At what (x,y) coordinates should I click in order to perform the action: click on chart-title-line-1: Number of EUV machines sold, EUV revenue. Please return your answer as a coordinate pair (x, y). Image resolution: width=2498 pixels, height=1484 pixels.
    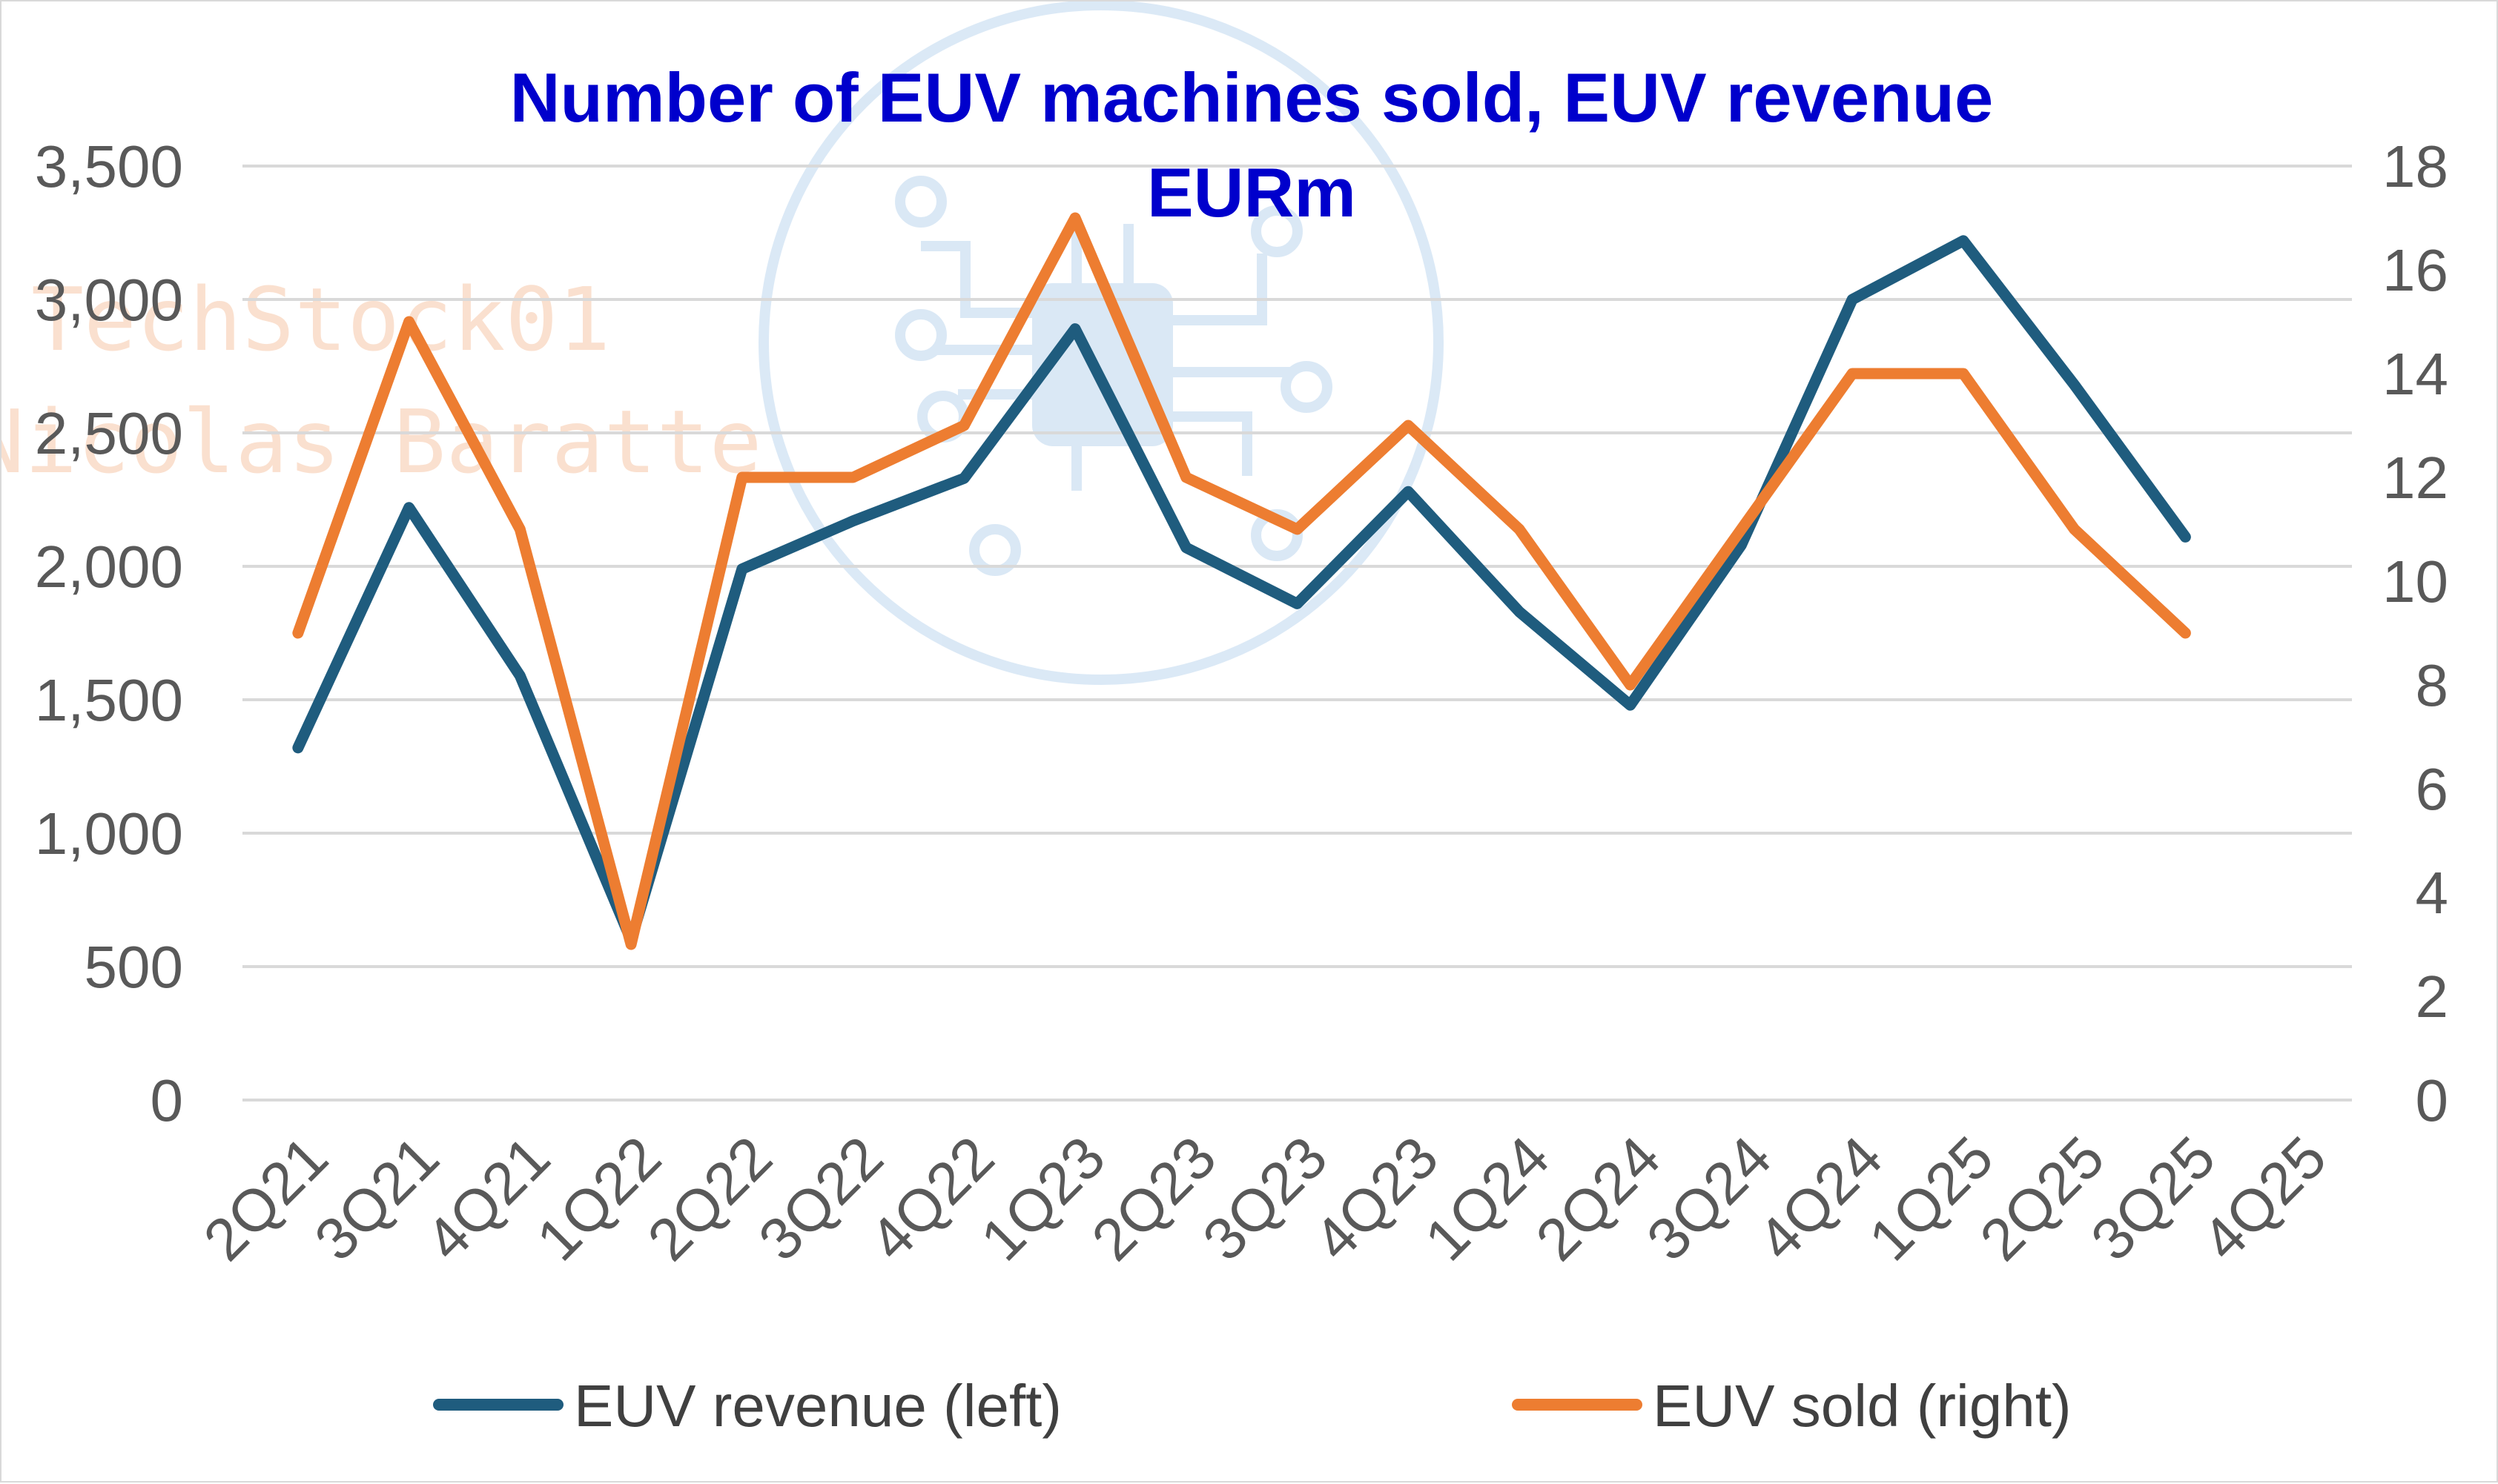
    Looking at the image, I should click on (1252, 98).